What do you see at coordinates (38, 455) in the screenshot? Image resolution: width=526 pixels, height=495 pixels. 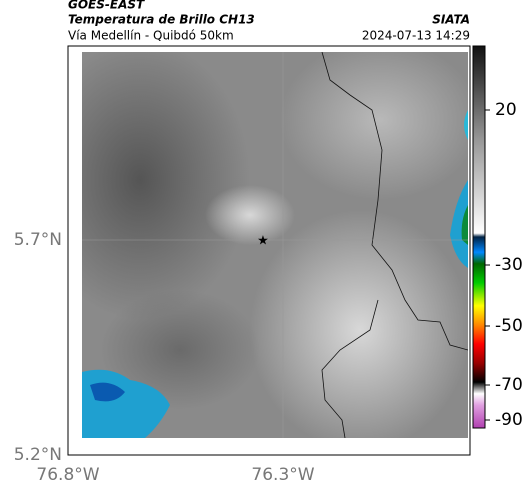 I see `lat-label: 5.2°N` at bounding box center [38, 455].